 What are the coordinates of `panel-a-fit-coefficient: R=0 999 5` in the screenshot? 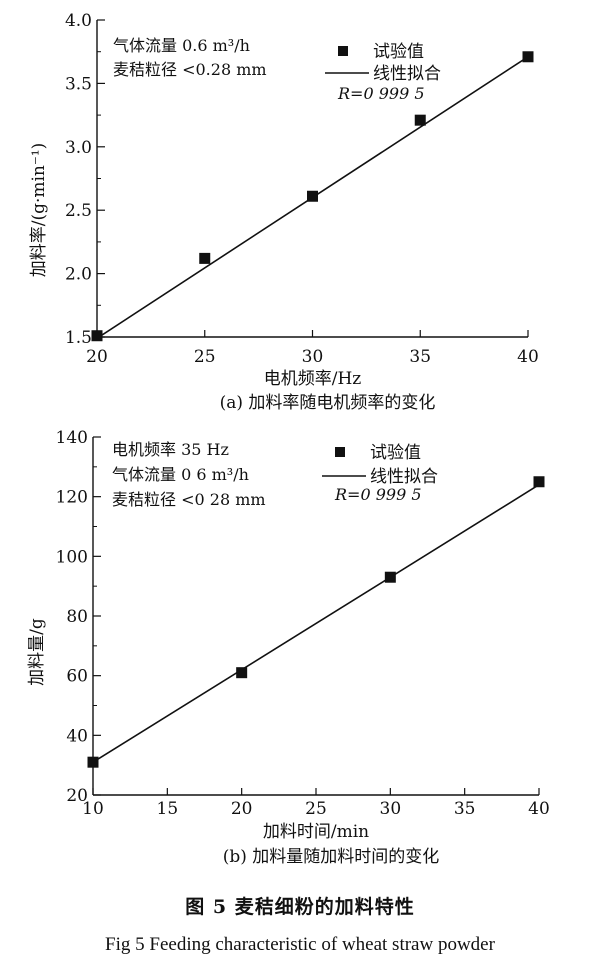 It's located at (381, 93).